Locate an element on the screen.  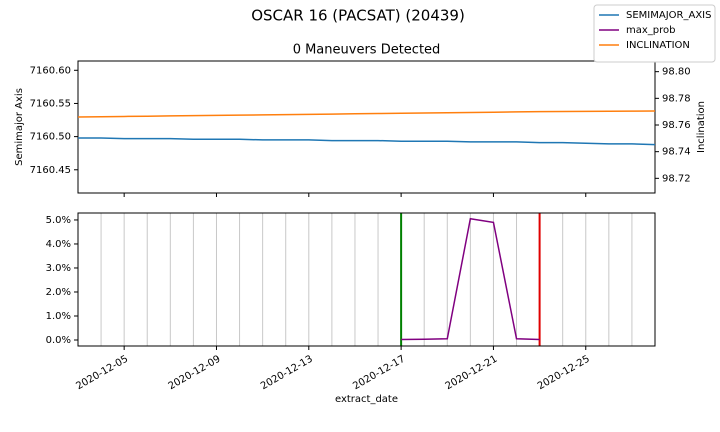
legend-box is located at coordinates (654, 33).